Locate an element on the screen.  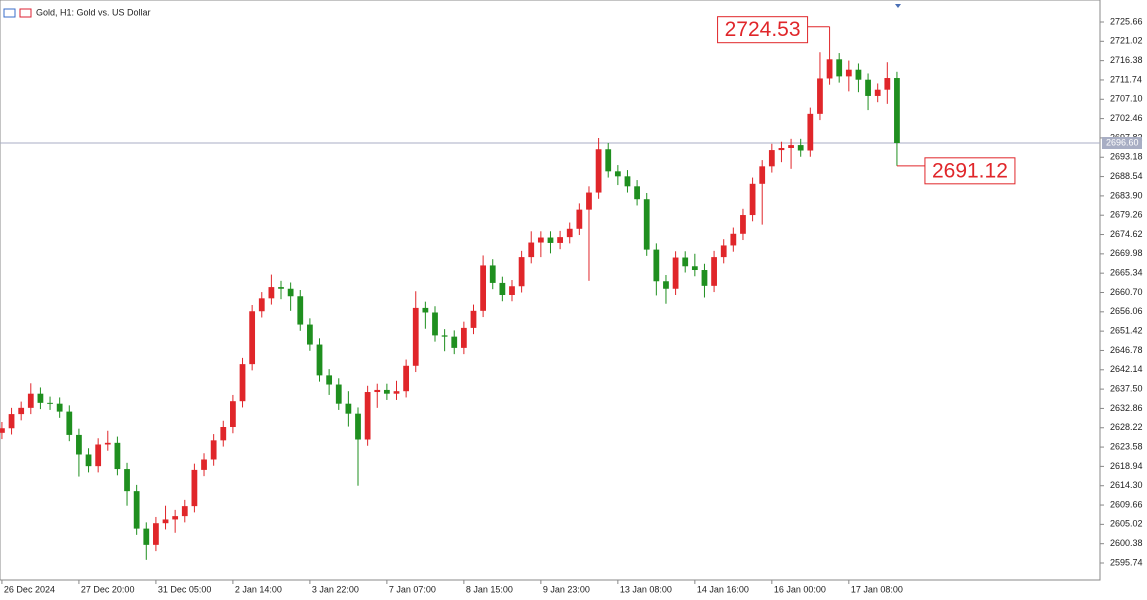
x-tick-label: 27 Dec 20:00 is located at coordinates (108, 589).